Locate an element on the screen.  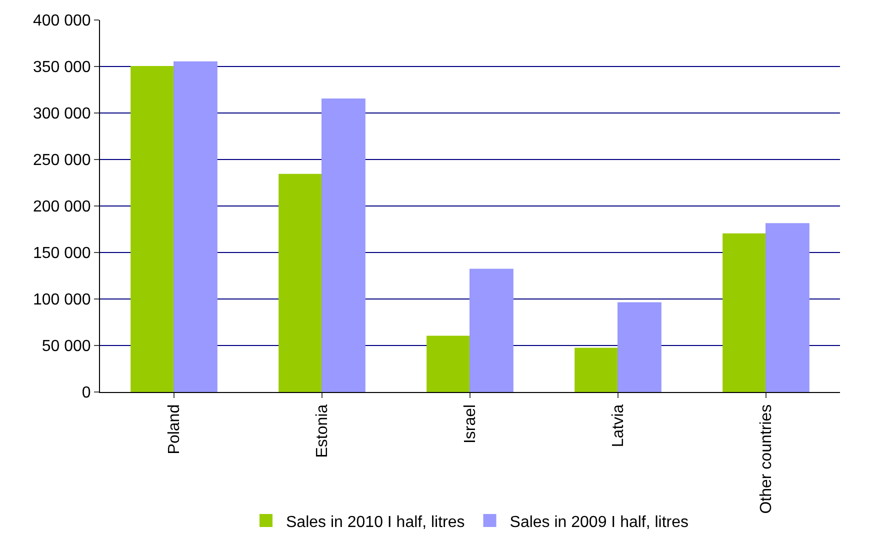
x-tick-label: Israel is located at coordinates (471, 424).